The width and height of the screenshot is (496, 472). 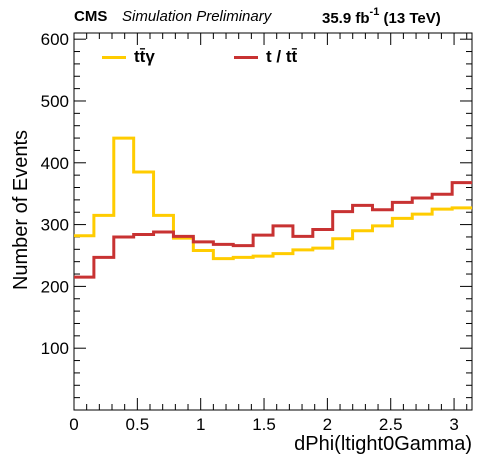 I want to click on status-label: Simulation Preliminary, so click(x=197, y=16).